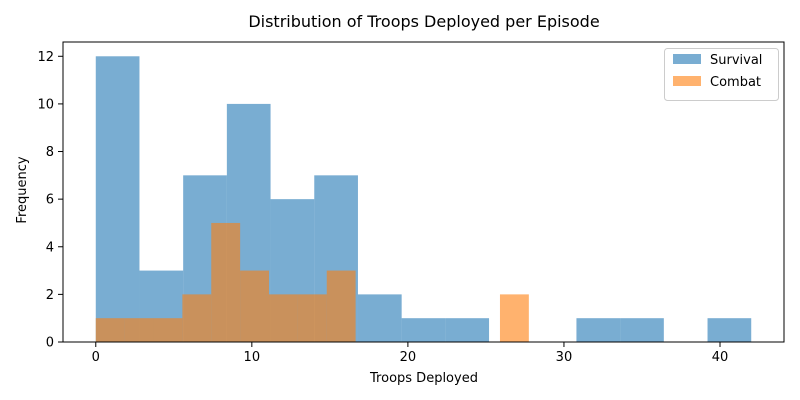  I want to click on y-axis: 0 2 4 6 8 10 12, so click(50, 200).